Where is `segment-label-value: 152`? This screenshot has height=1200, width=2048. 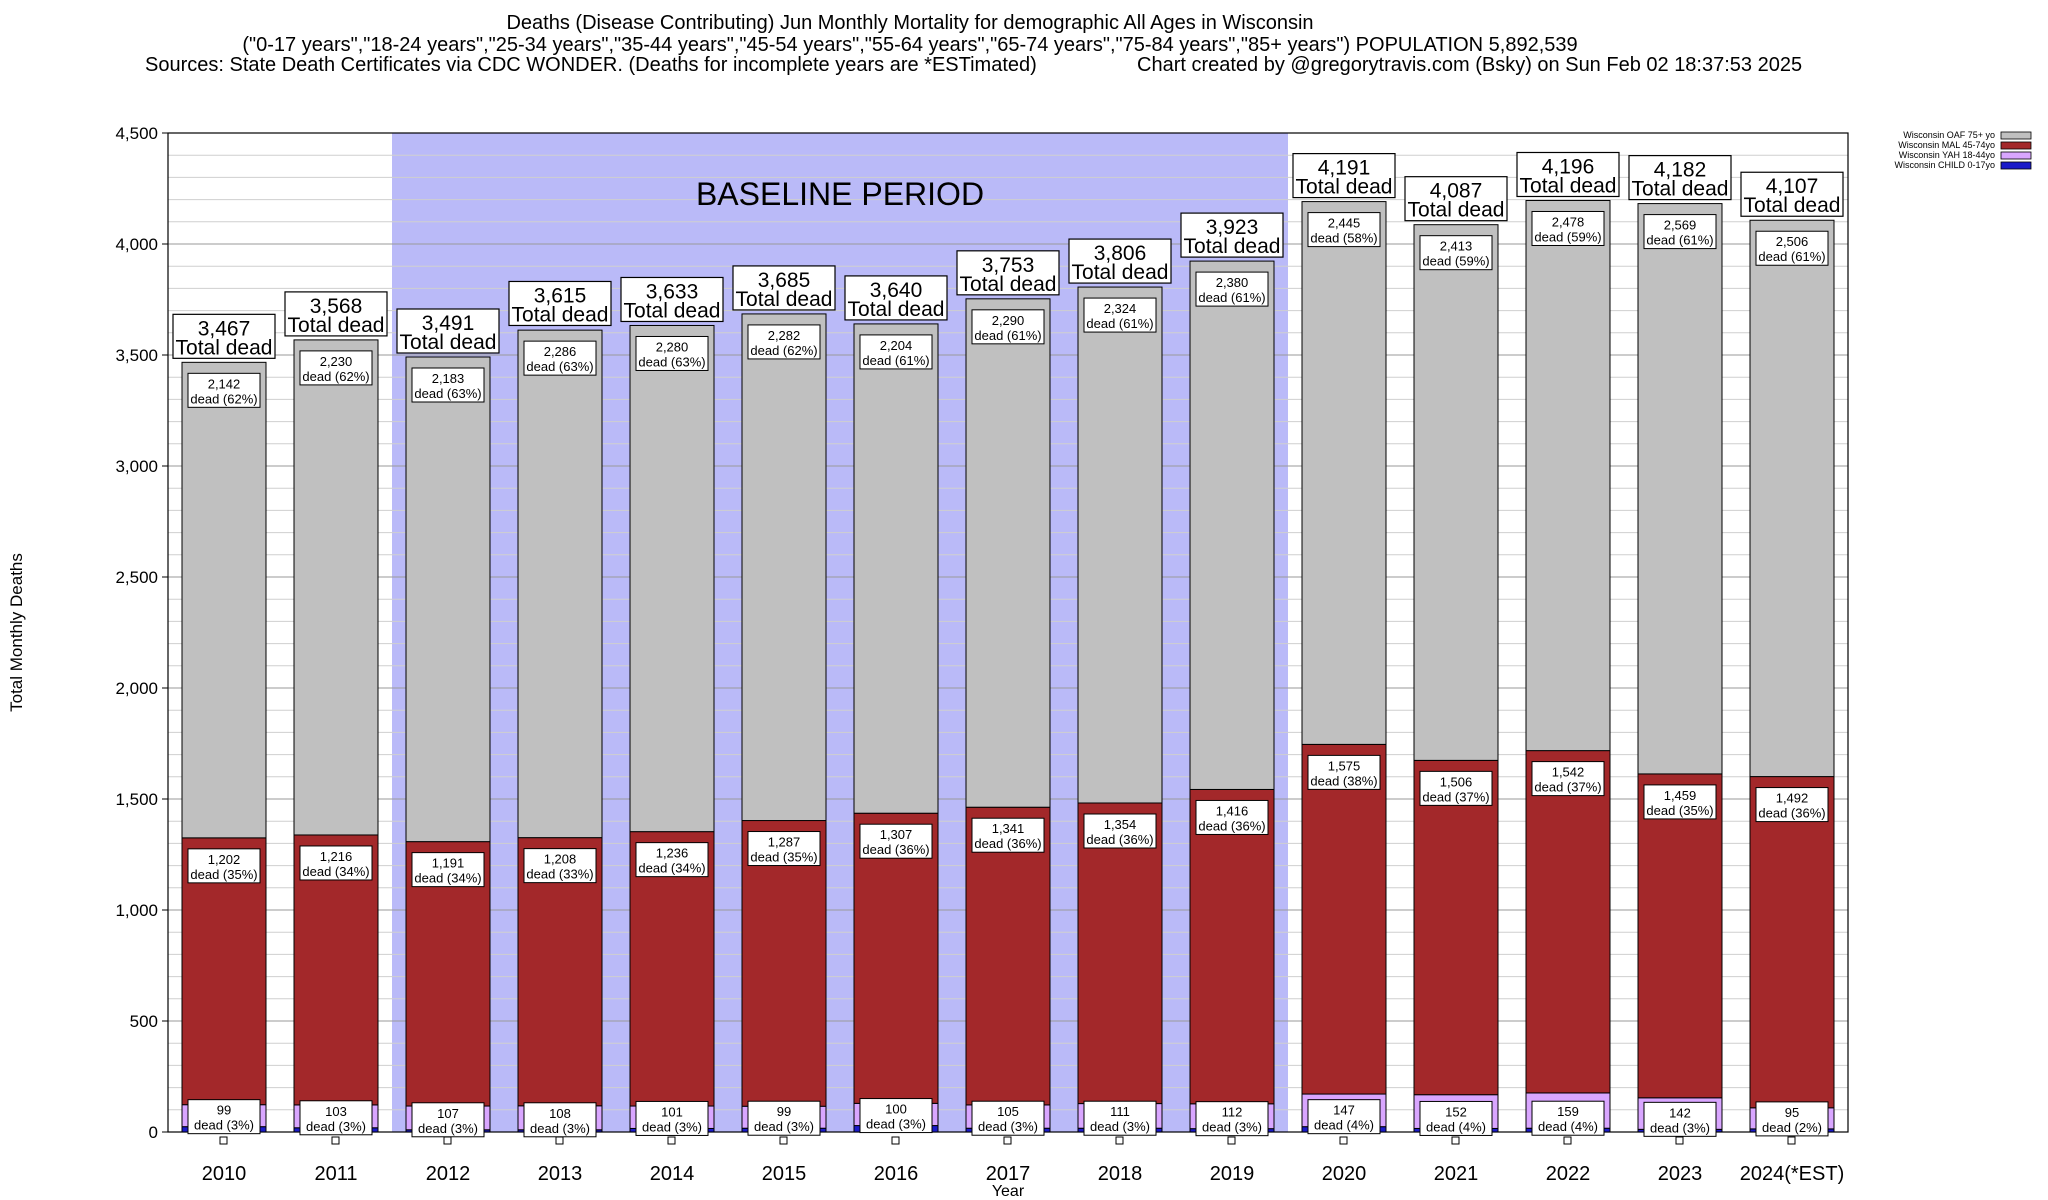 segment-label-value: 152 is located at coordinates (1456, 1111).